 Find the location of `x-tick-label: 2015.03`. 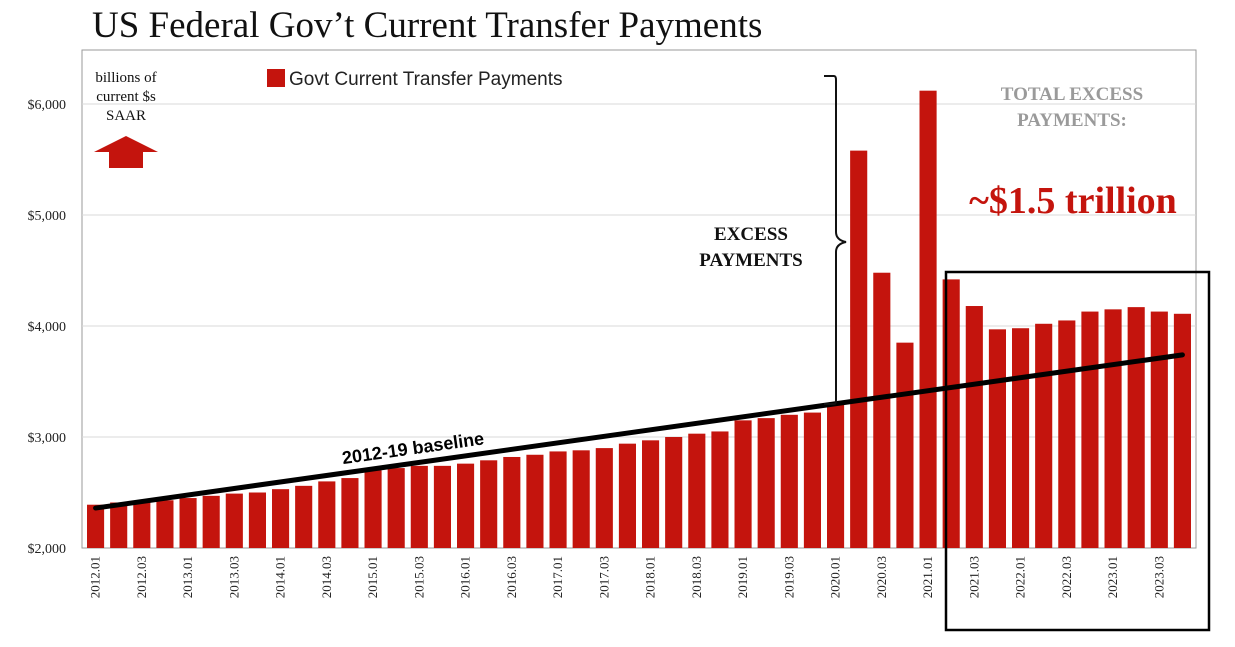

x-tick-label: 2015.03 is located at coordinates (418, 577).